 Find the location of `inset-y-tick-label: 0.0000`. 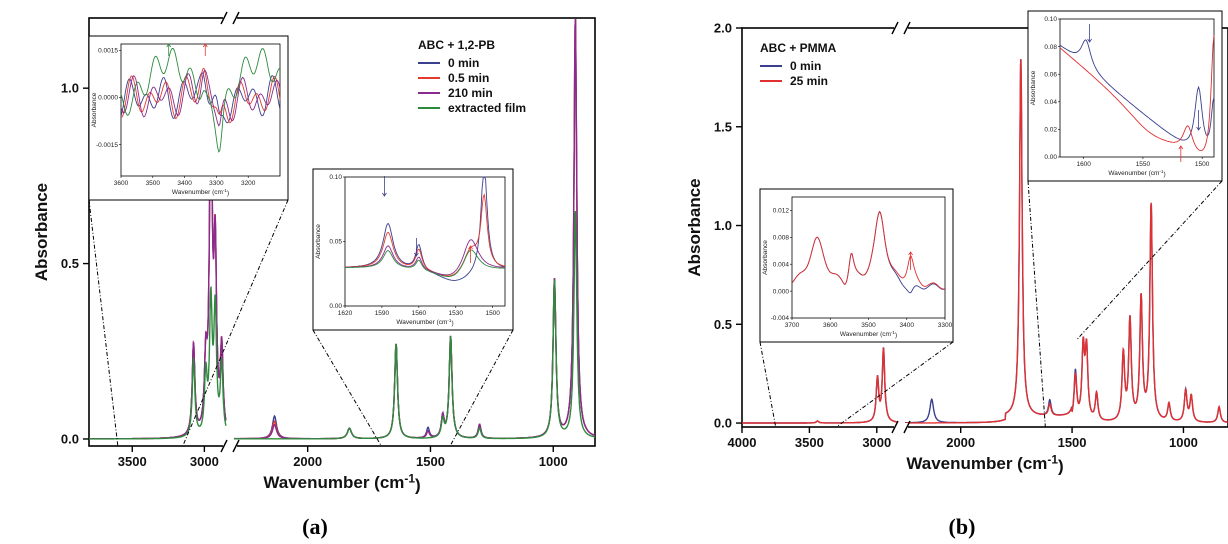

inset-y-tick-label: 0.0000 is located at coordinates (108, 98).